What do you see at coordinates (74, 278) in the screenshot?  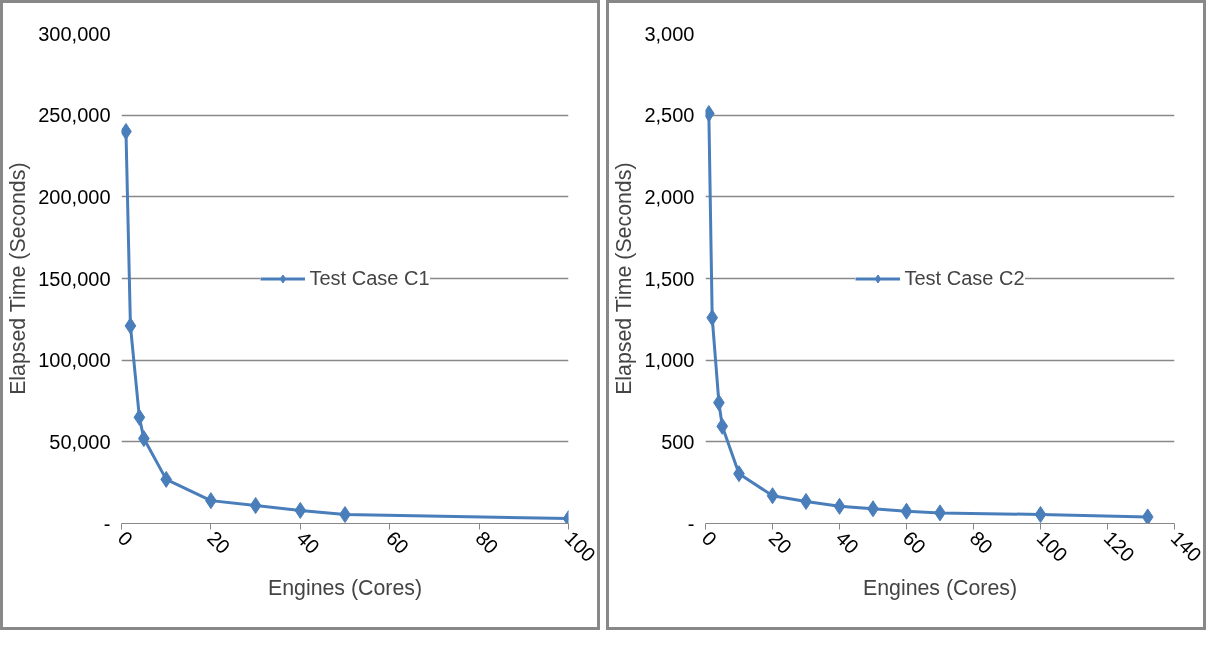 I see `y-tick-label: 150,000` at bounding box center [74, 278].